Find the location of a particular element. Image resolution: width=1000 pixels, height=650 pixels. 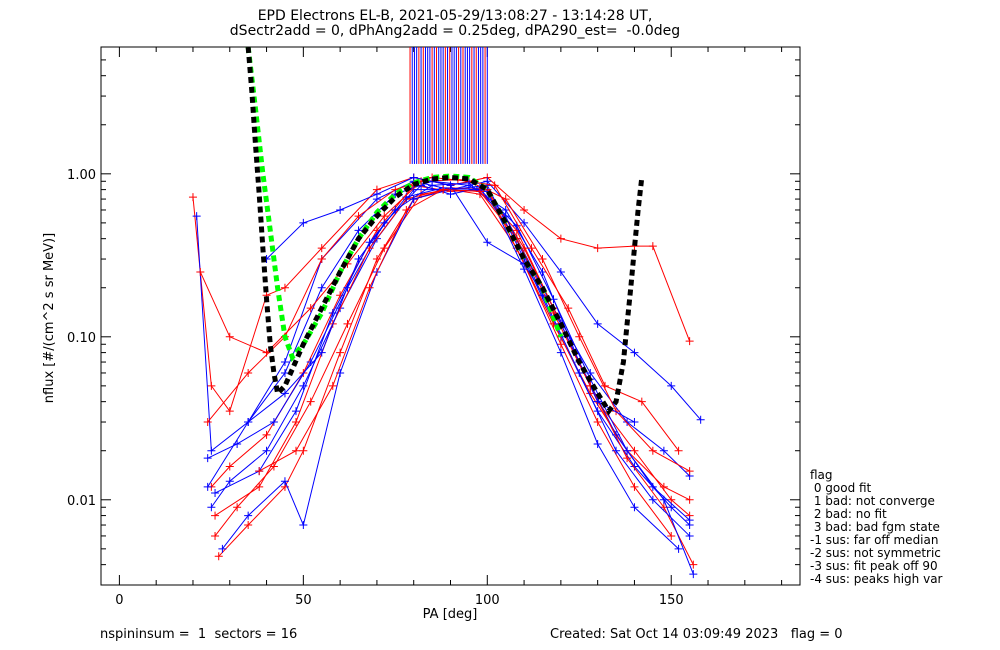

x-axis-label: PA [deg] is located at coordinates (450, 614).